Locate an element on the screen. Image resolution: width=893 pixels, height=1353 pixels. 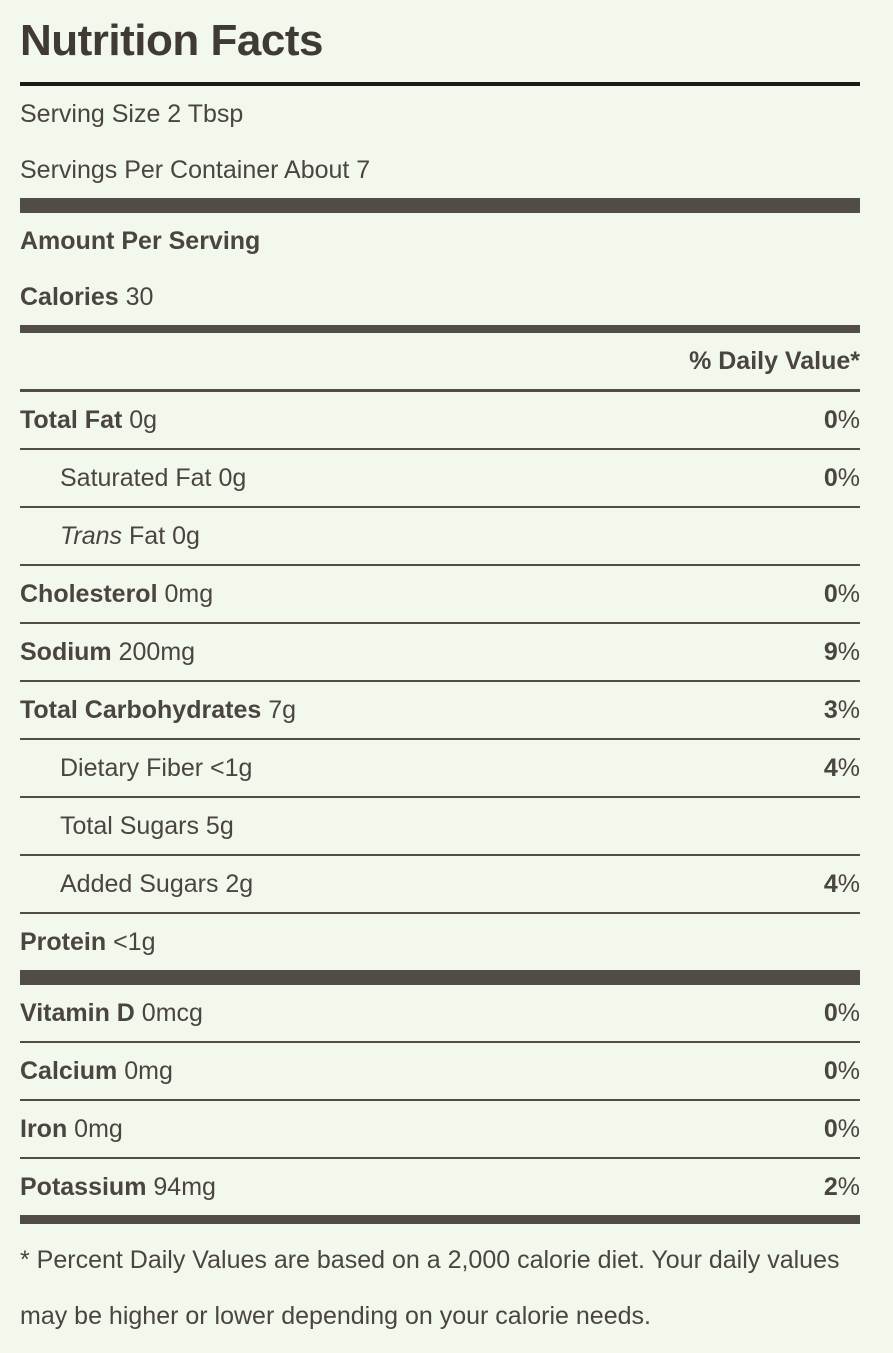
nutrient-row: Saturated Fat 0g 0% is located at coordinates (440, 478).